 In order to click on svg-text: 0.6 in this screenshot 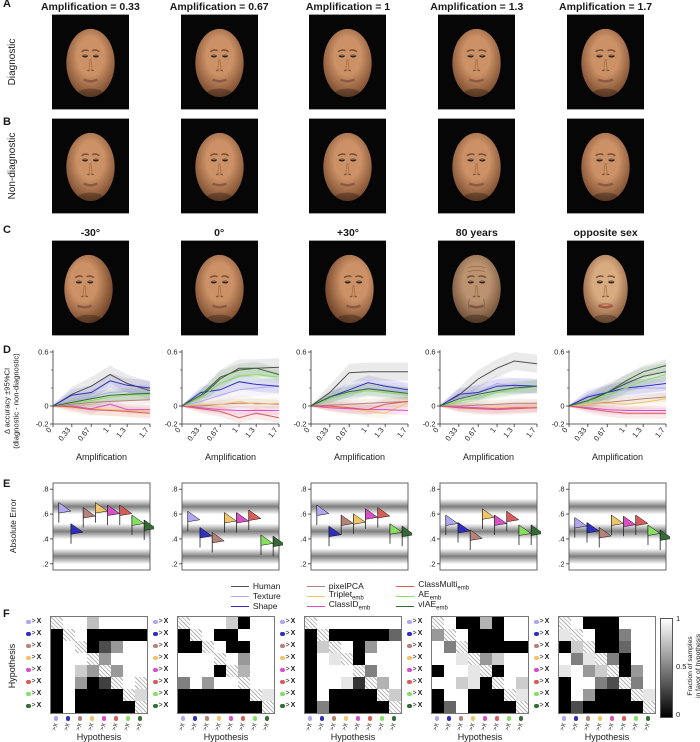, I will do `click(172, 352)`.